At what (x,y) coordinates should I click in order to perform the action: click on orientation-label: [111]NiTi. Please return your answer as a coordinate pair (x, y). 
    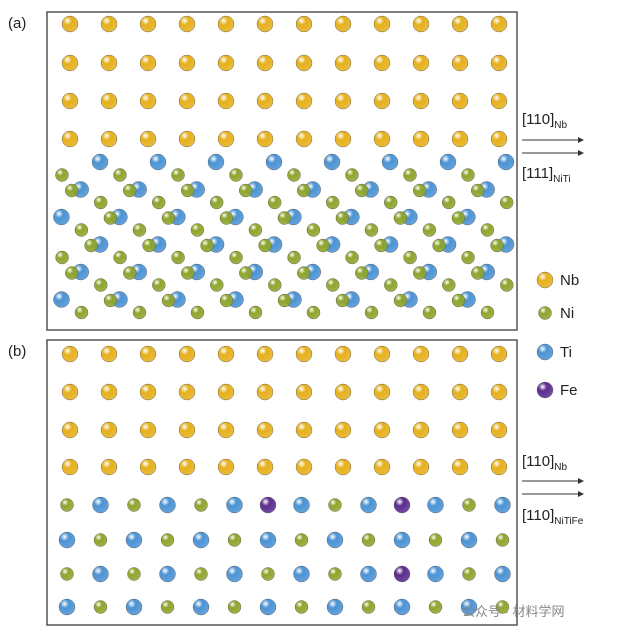
    Looking at the image, I should click on (546, 175).